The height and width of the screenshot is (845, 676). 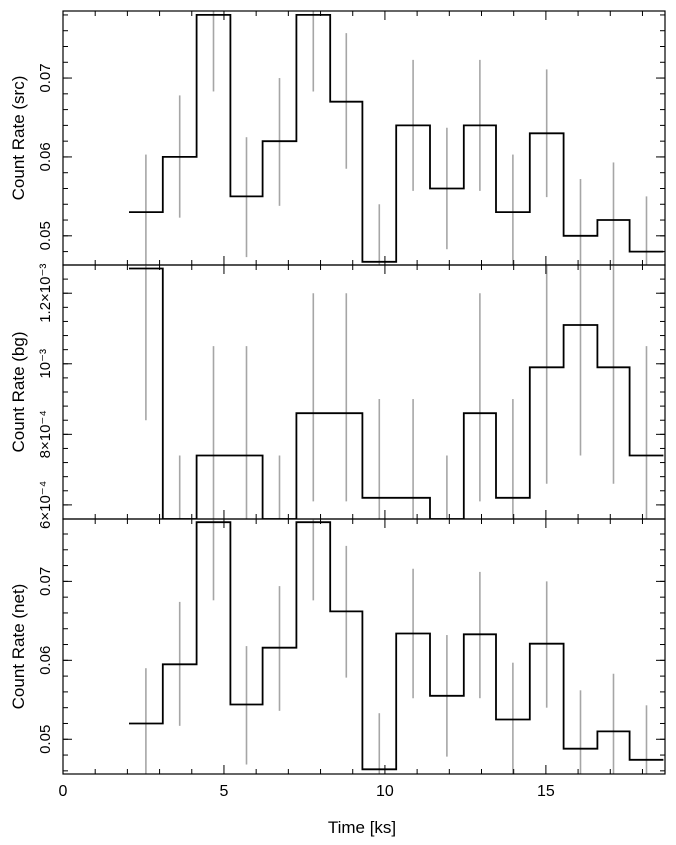 I want to click on x-tick-label: 5, so click(x=224, y=791).